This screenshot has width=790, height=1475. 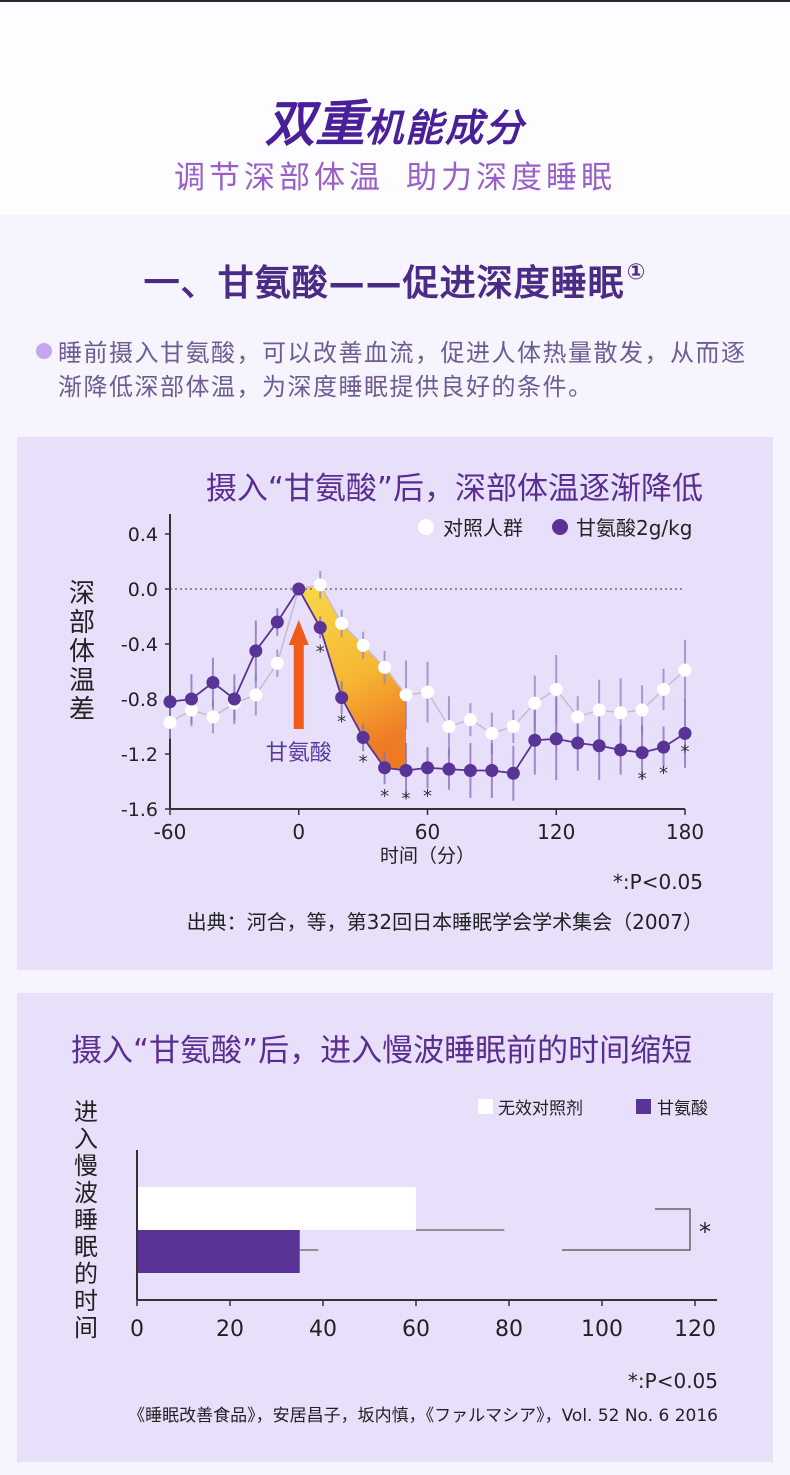 I want to click on chart1-legend: 对照人群 甘氨酸2g/kg, so click(x=555, y=528).